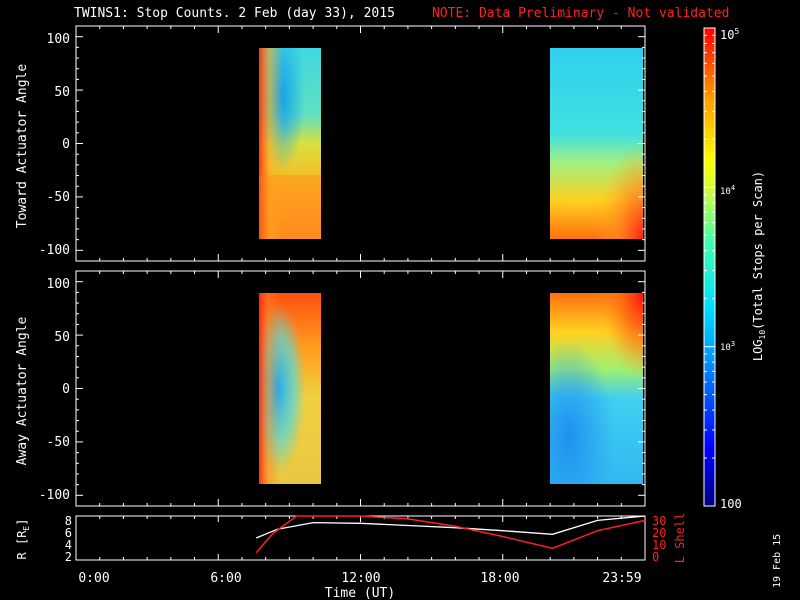  I want to click on toward-ytick-labels: 100 50 0 -50 -100, so click(54, 145).